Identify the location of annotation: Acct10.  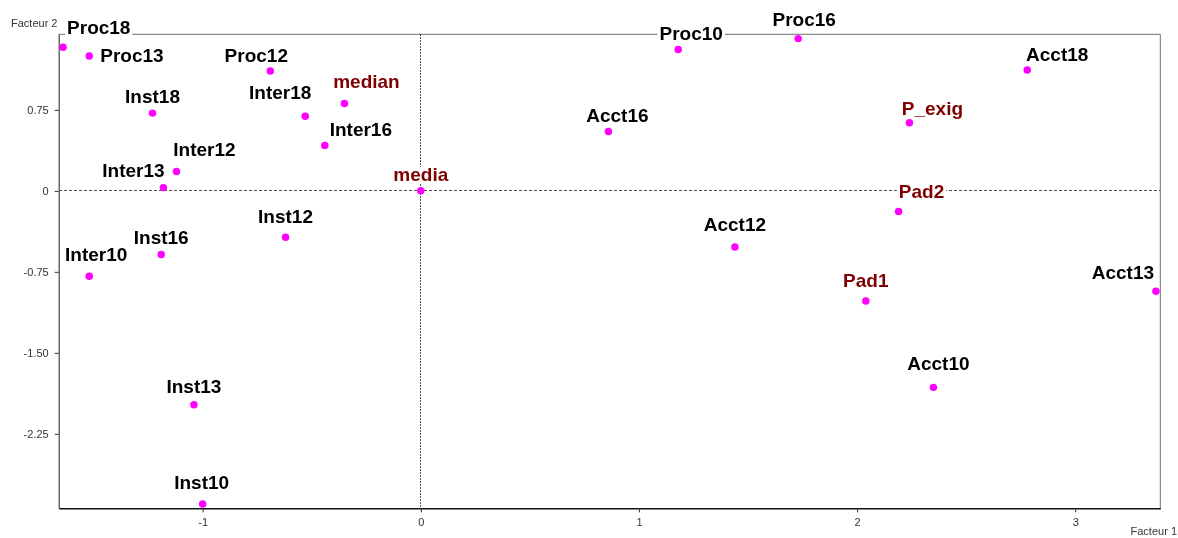
(938, 364).